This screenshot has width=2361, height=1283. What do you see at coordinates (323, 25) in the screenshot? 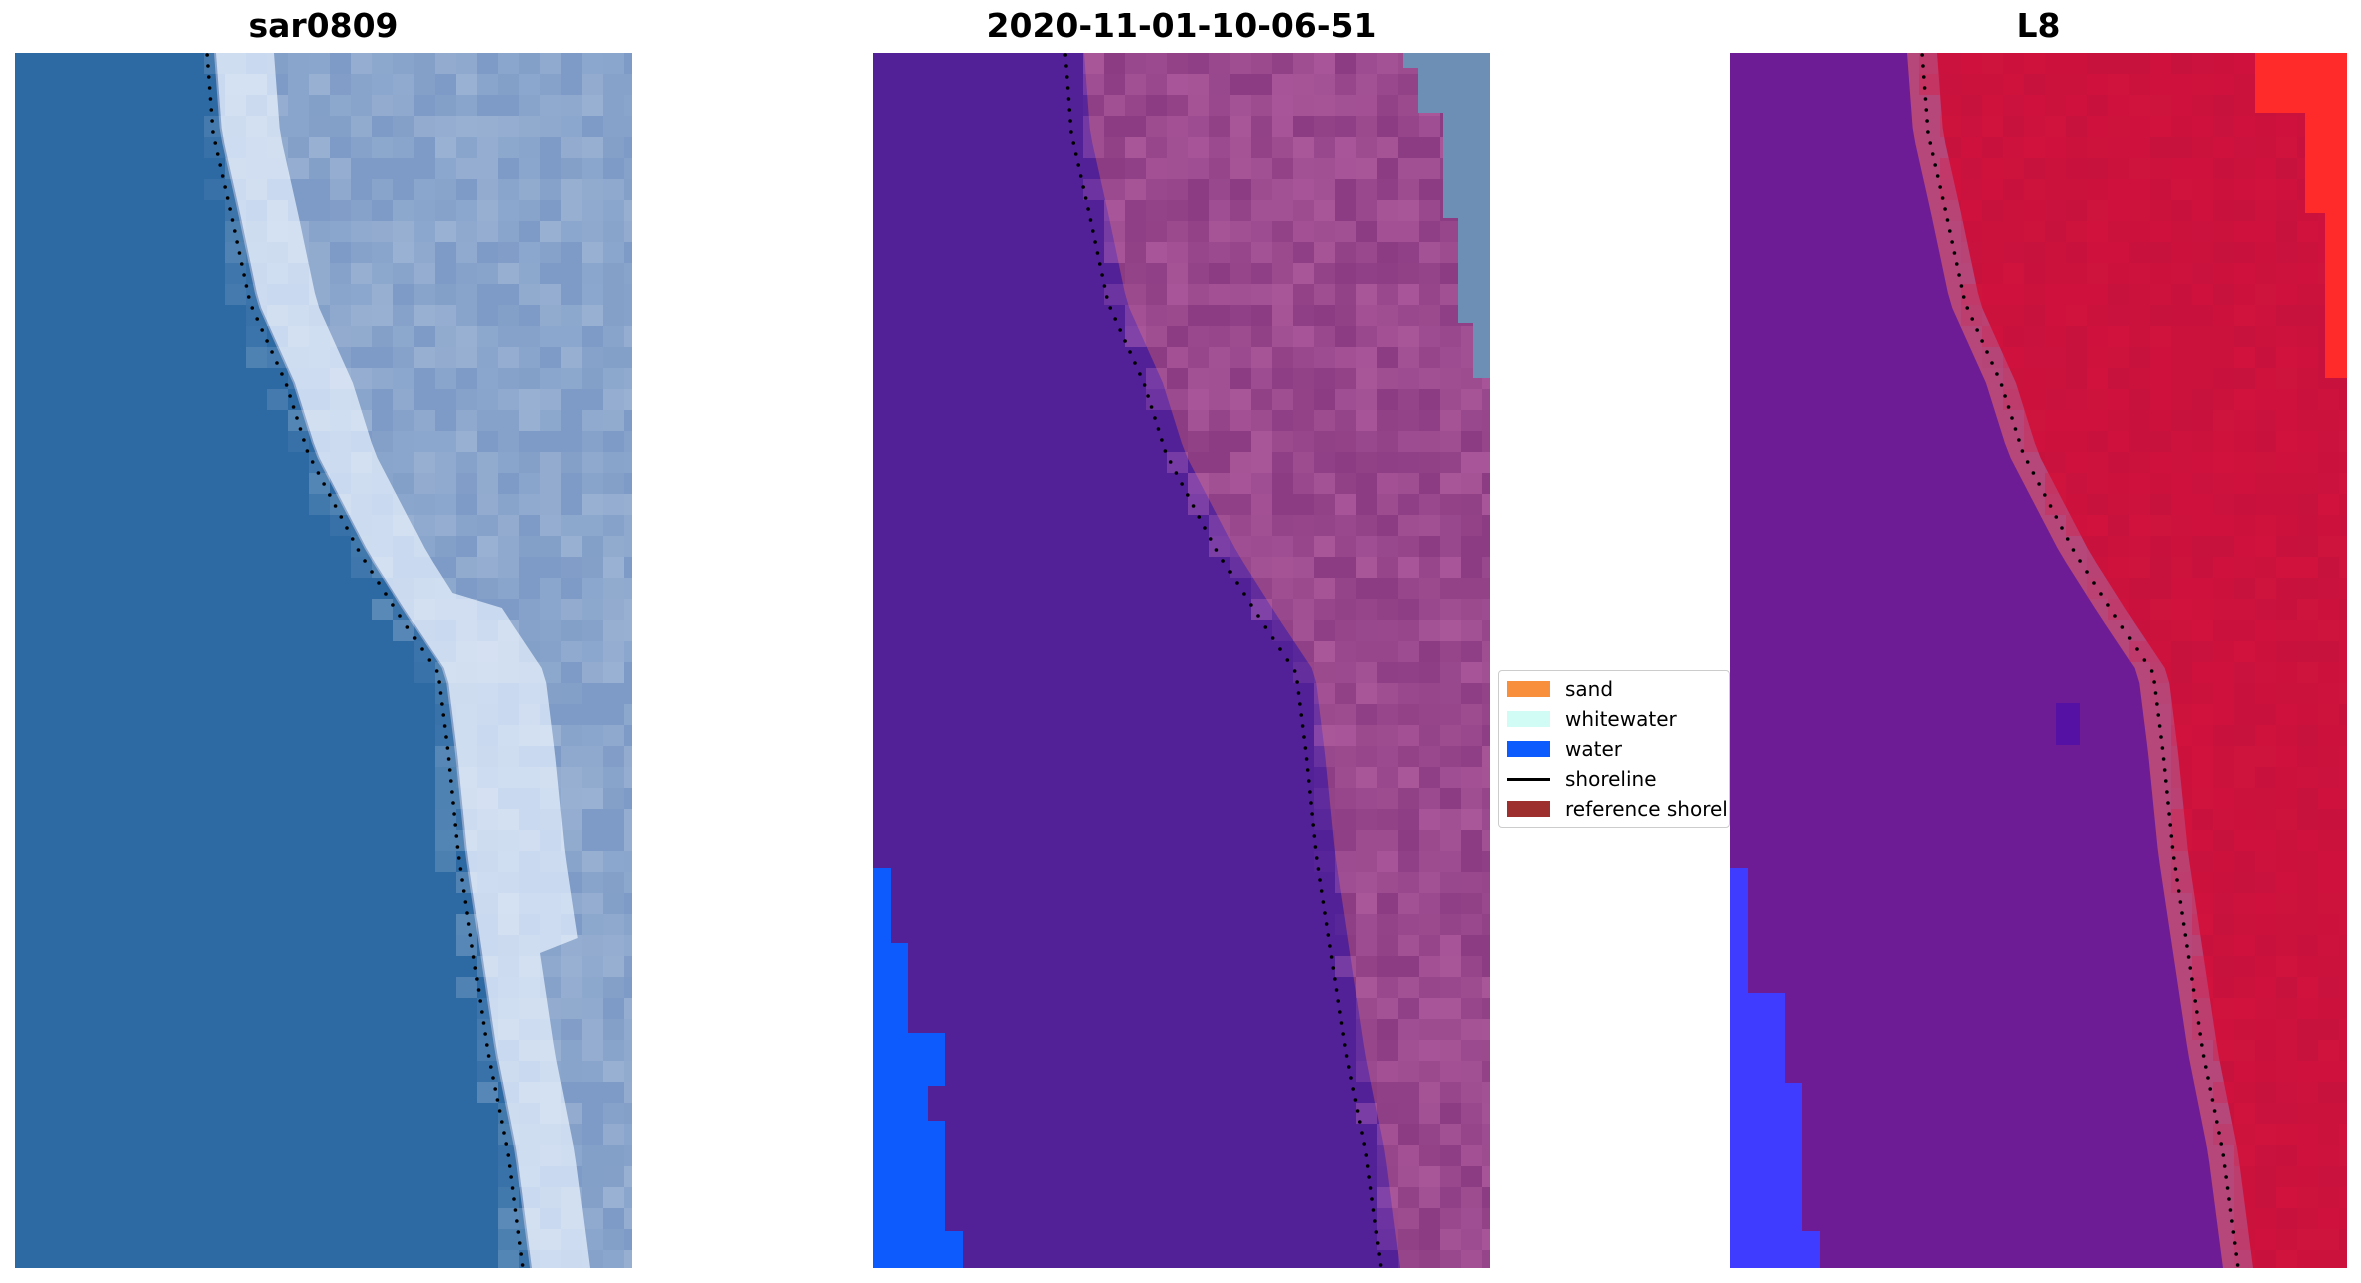
I see `panel-title-rgb: sar0809` at bounding box center [323, 25].